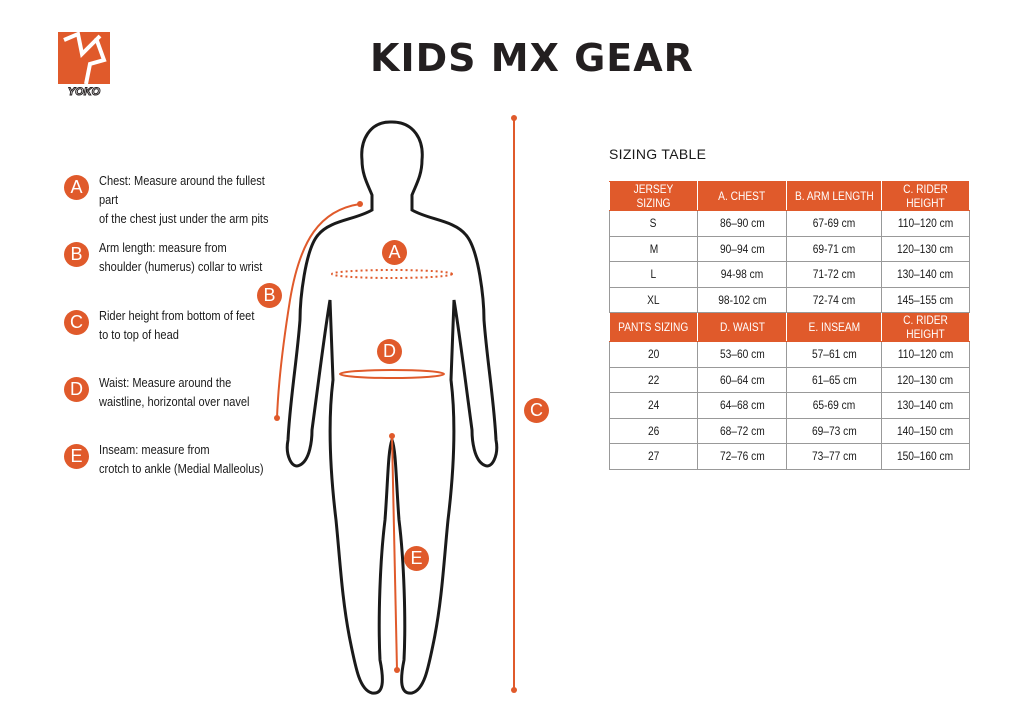 The image size is (1024, 717). I want to click on table-cell: 130–140 cm, so click(925, 405).